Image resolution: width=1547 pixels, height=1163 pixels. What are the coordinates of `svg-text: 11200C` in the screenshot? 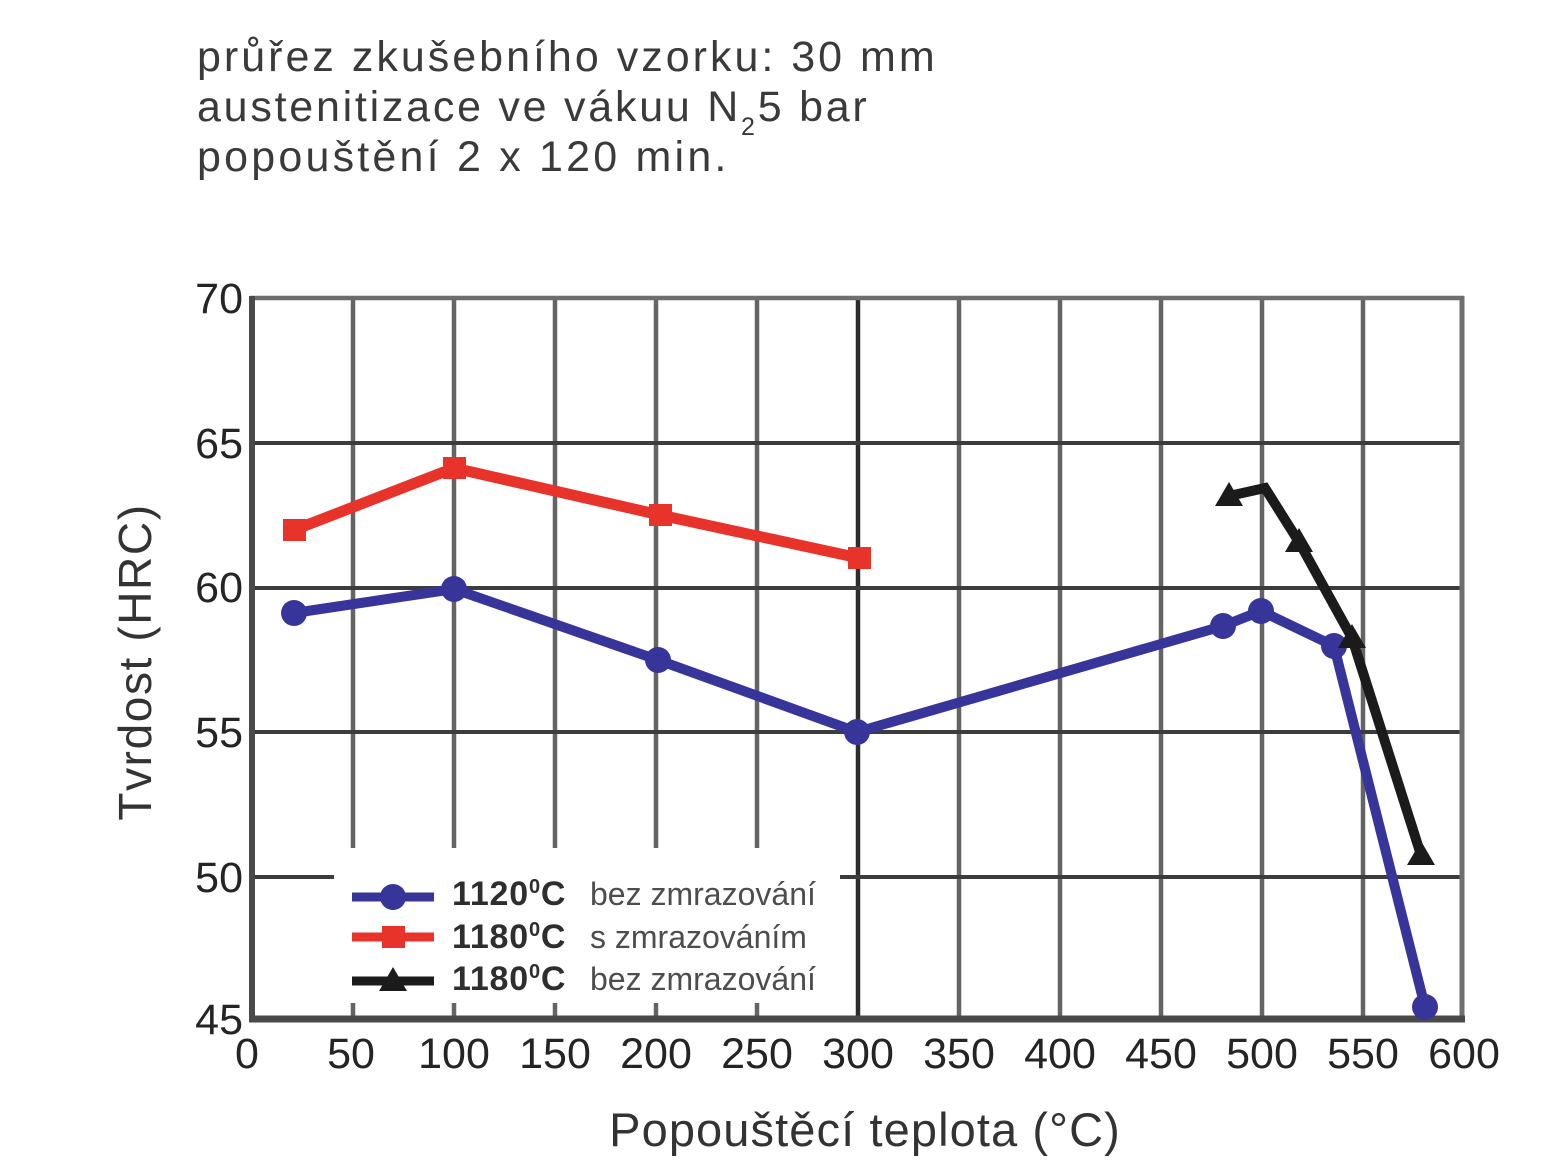 It's located at (509, 894).